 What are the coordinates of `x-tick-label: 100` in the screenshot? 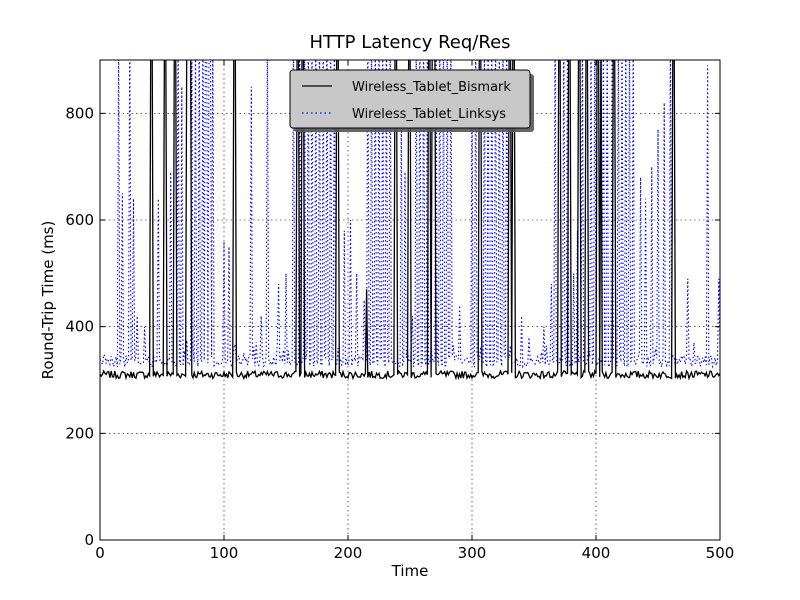 It's located at (224, 553).